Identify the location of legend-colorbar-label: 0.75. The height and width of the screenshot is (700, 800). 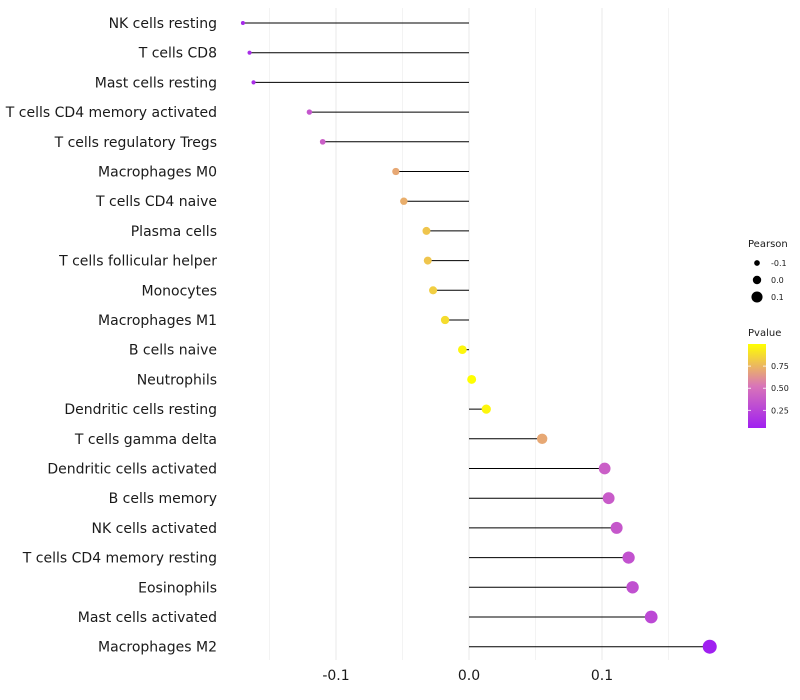
(780, 366).